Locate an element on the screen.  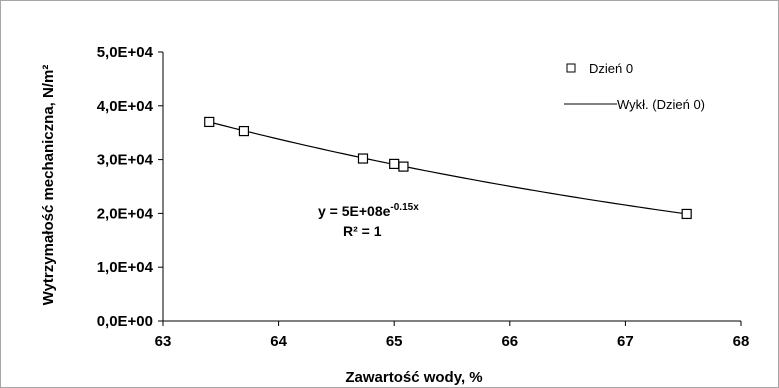
r-squared-text: R² = 1 is located at coordinates (362, 231).